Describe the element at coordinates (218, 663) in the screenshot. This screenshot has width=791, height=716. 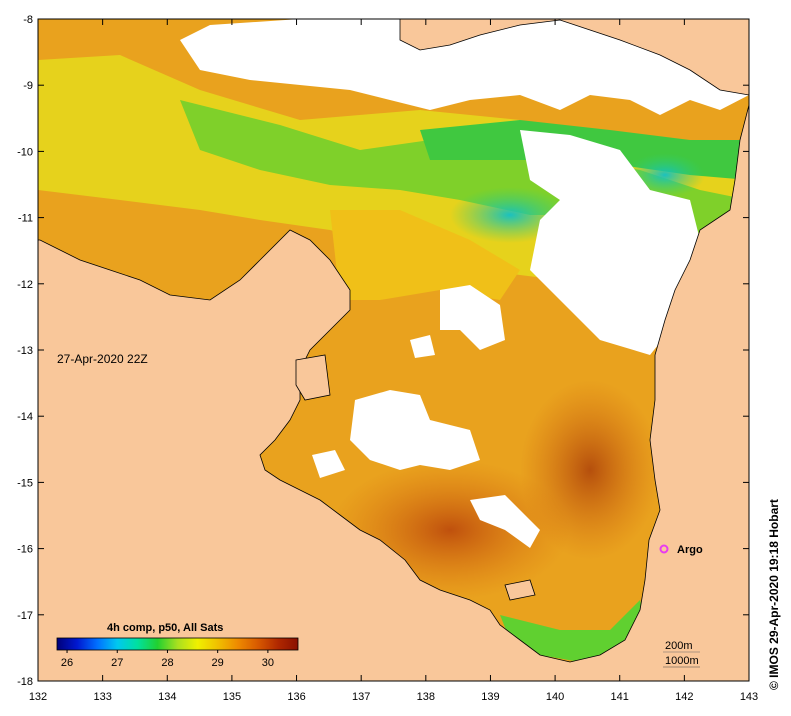
I see `colorbar-tick-label: 29` at that location.